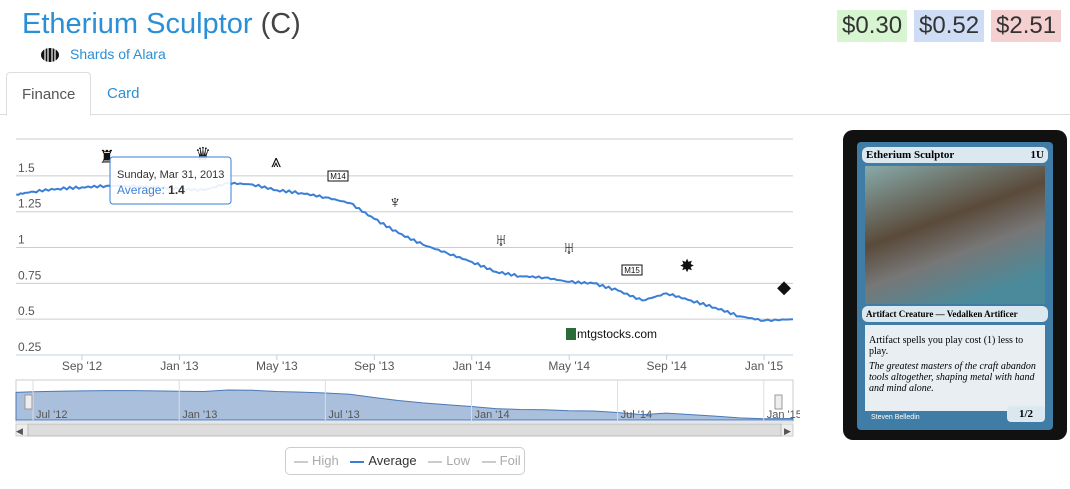  I want to click on card-artist: Steven Belledin, so click(895, 417).